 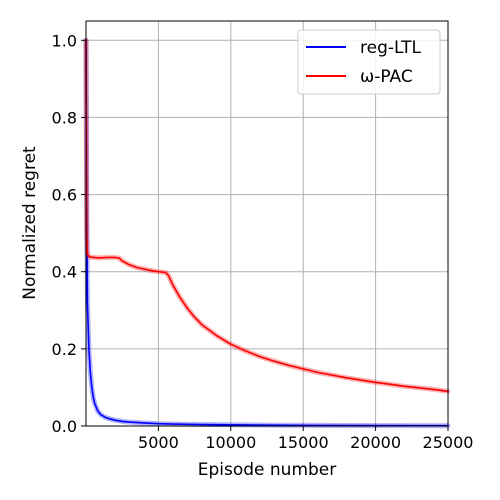 What do you see at coordinates (386, 77) in the screenshot?
I see `legend-label-omega-pac: ω-PAC` at bounding box center [386, 77].